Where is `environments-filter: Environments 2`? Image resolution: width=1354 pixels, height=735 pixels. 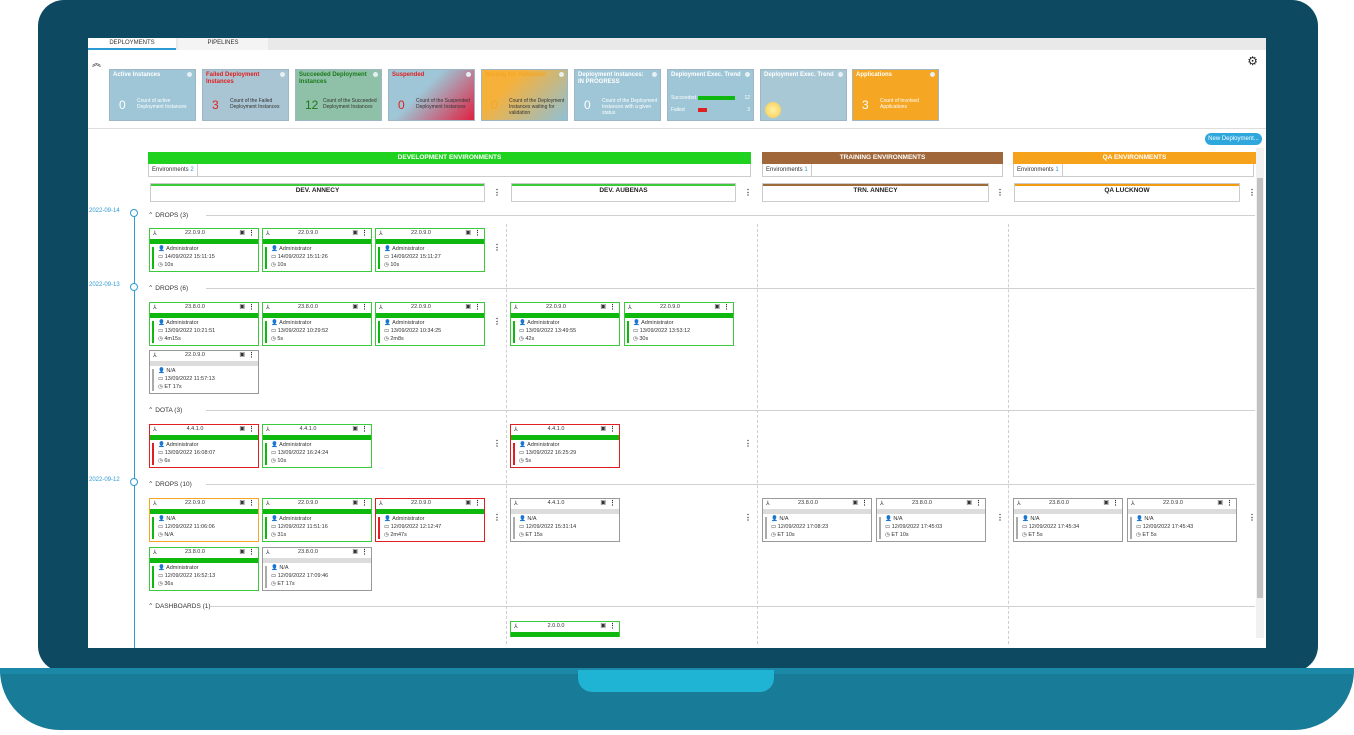
environments-filter: Environments 2 is located at coordinates (449, 170).